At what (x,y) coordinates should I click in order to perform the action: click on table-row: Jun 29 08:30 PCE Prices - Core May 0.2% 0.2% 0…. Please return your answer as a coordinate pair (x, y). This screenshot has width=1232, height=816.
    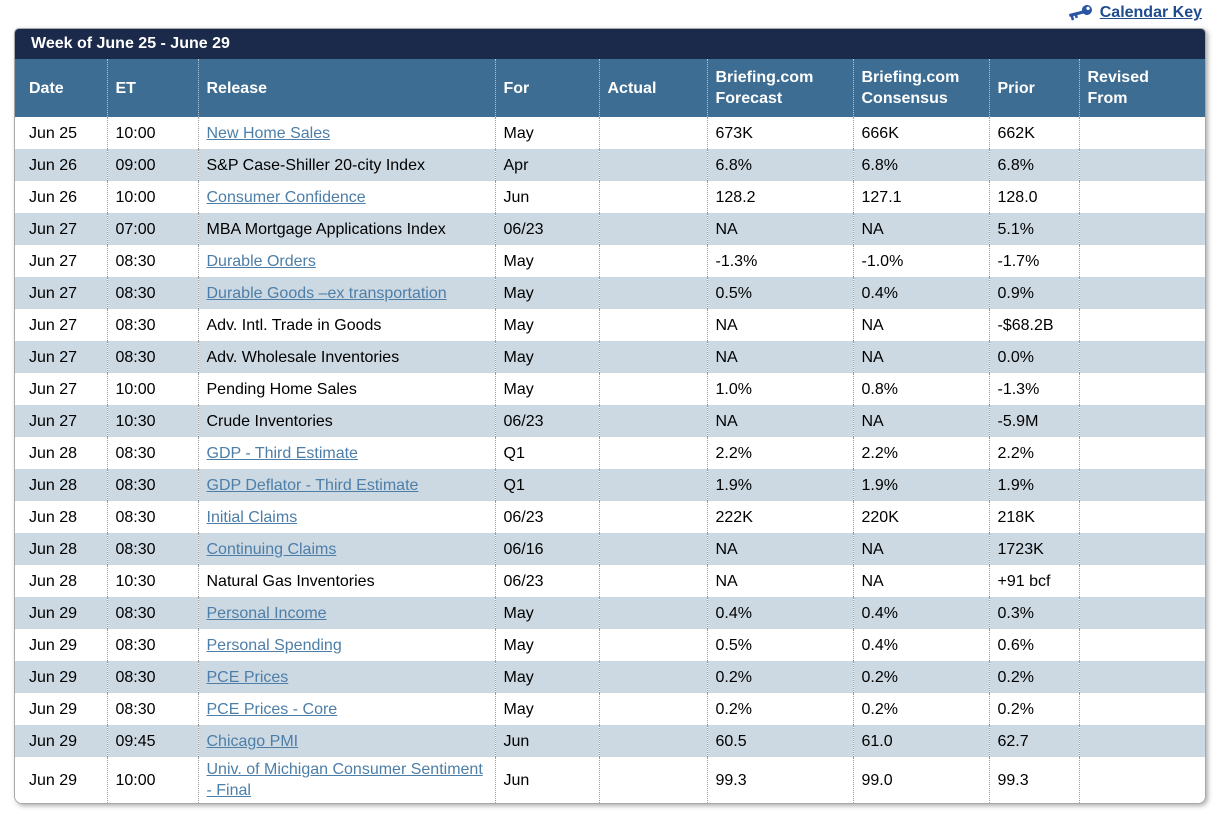
    Looking at the image, I should click on (610, 709).